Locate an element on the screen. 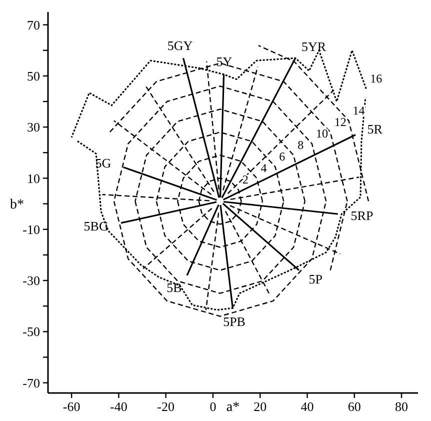 This screenshot has height=421, width=431. series-label: 5BG is located at coordinates (96, 226).